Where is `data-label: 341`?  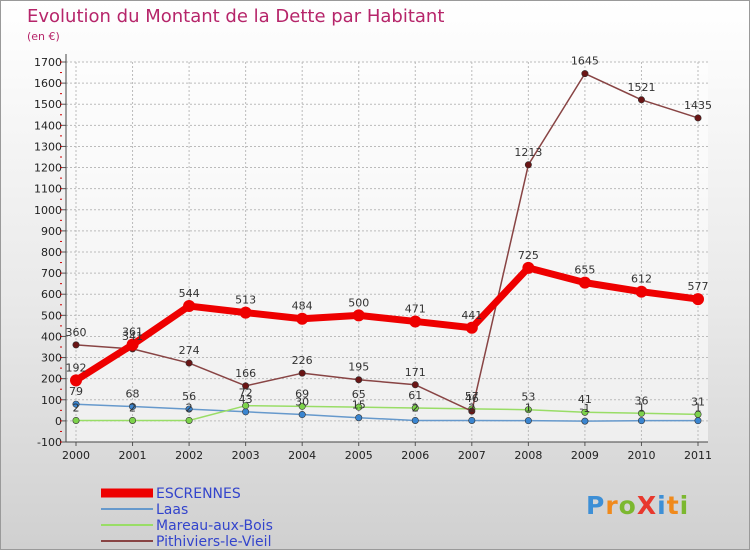 data-label: 341 is located at coordinates (132, 336).